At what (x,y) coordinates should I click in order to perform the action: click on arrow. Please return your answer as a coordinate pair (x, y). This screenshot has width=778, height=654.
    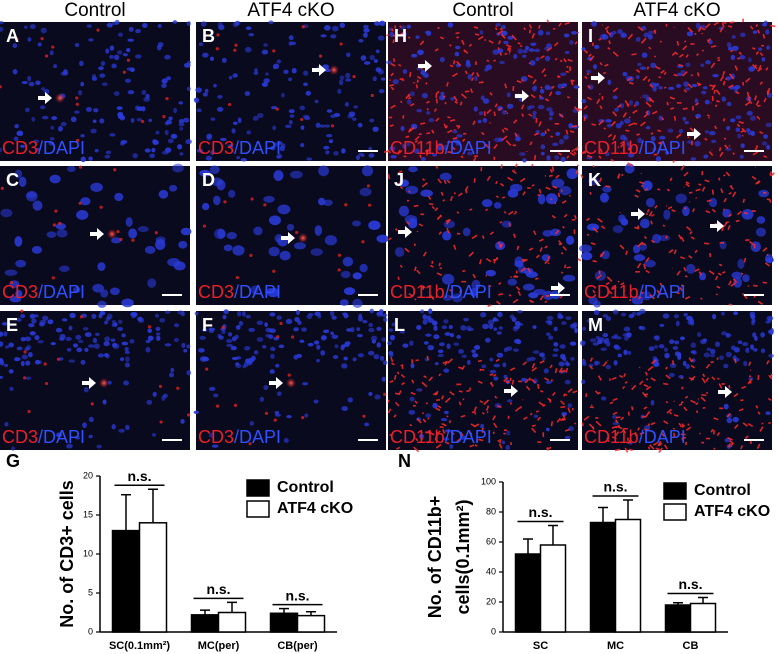
    Looking at the image, I should click on (97, 234).